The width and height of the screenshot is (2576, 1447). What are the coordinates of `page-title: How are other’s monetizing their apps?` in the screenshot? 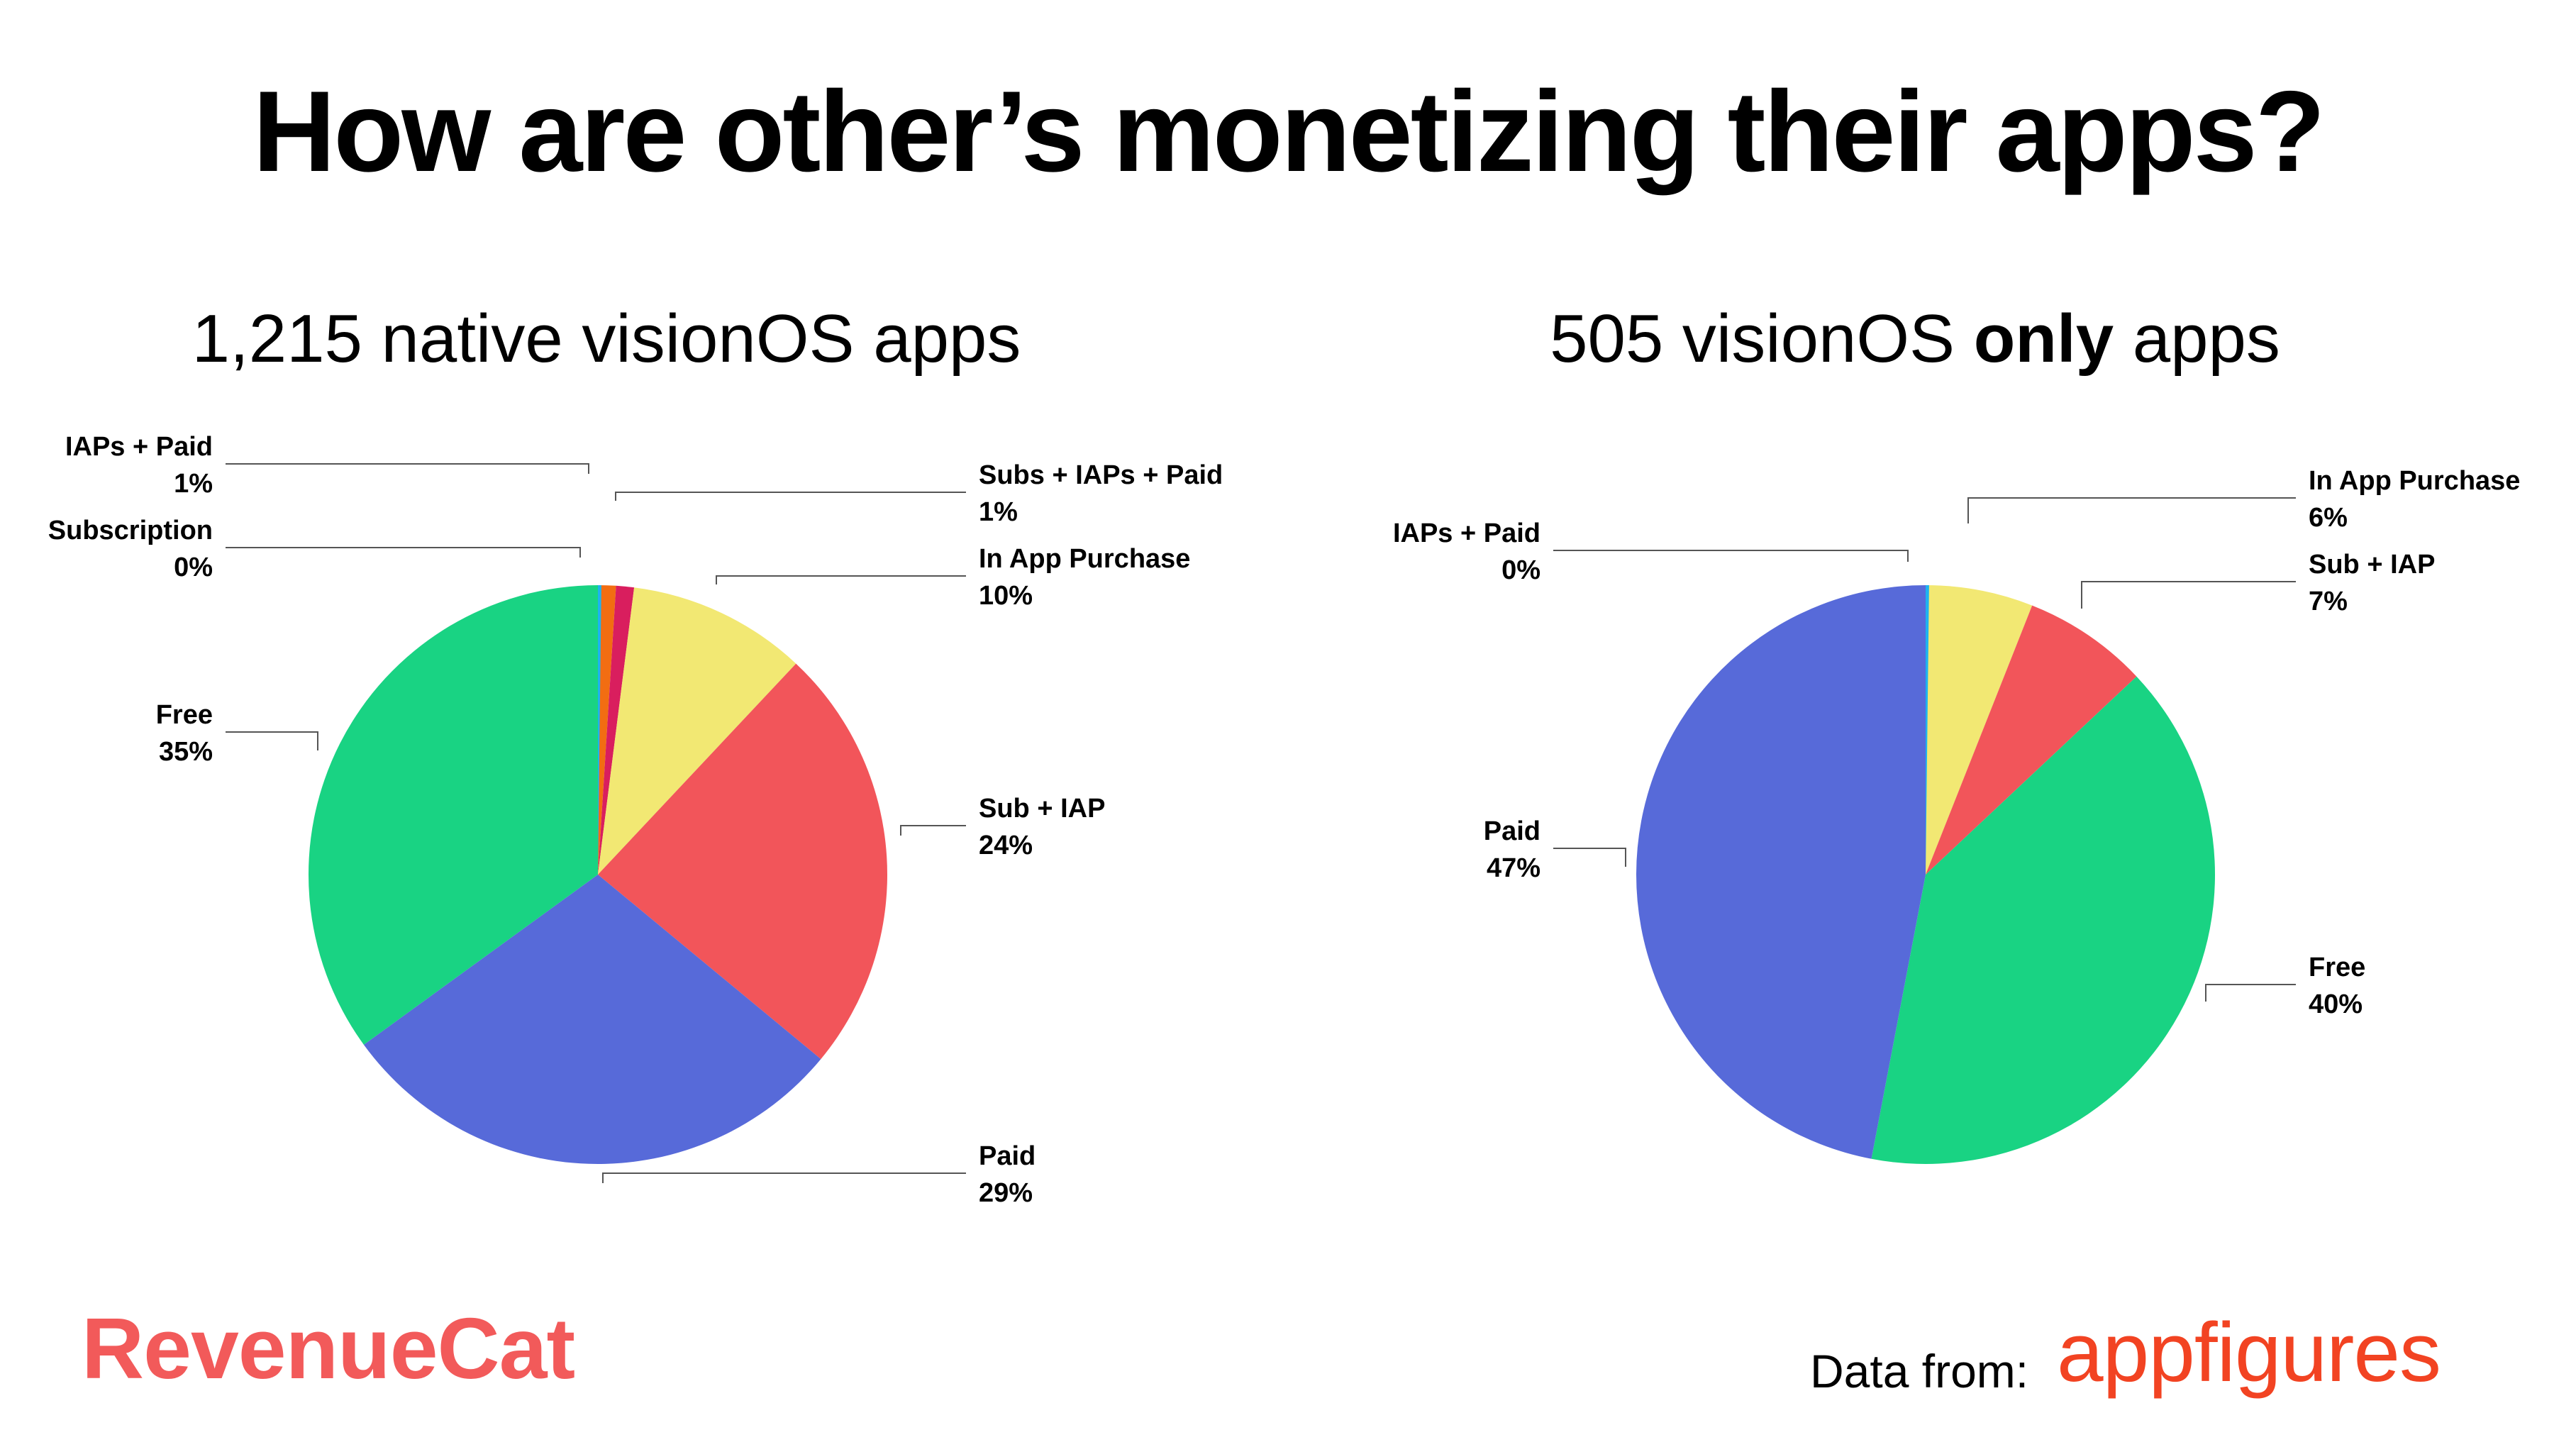 It's located at (1288, 131).